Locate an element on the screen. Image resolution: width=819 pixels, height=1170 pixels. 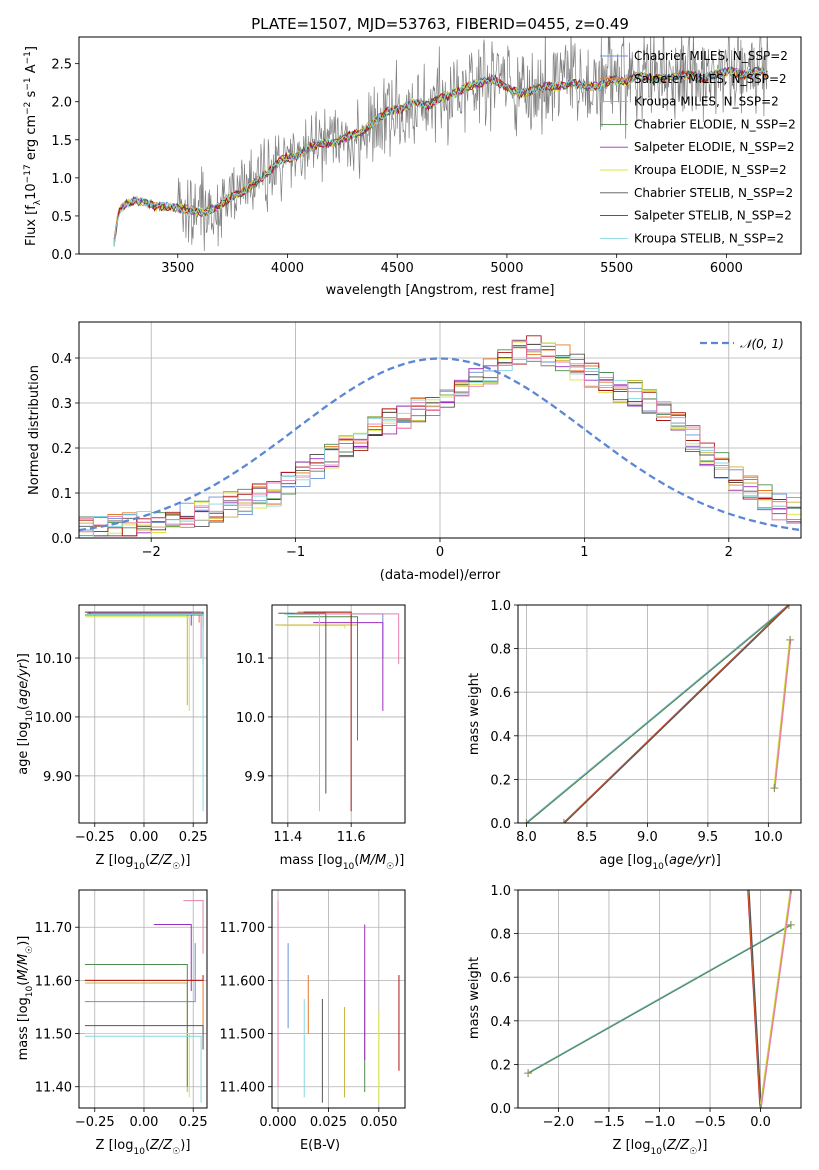
legend-entry: 𝒩(0, 1) is located at coordinates (762, 344).